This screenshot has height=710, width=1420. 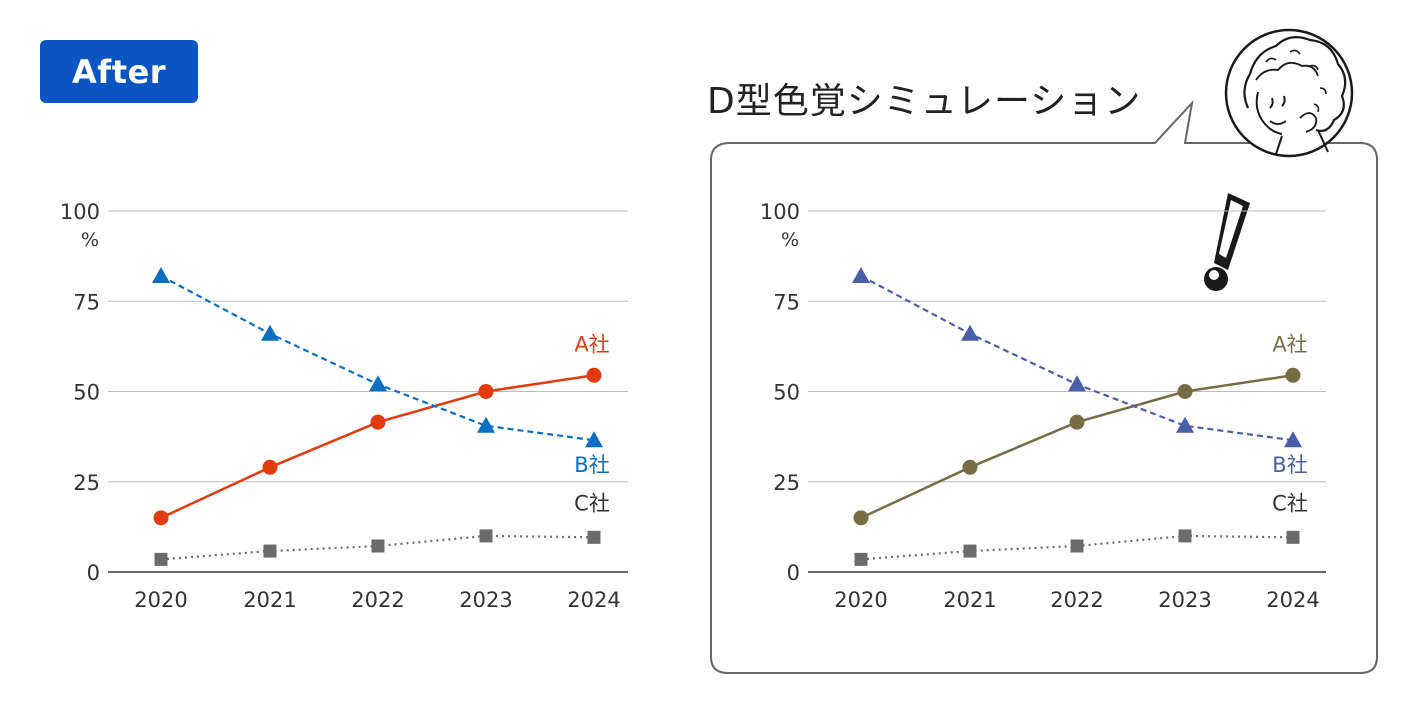 I want to click on simulation-title: D型色覚シミュレーション, so click(x=924, y=101).